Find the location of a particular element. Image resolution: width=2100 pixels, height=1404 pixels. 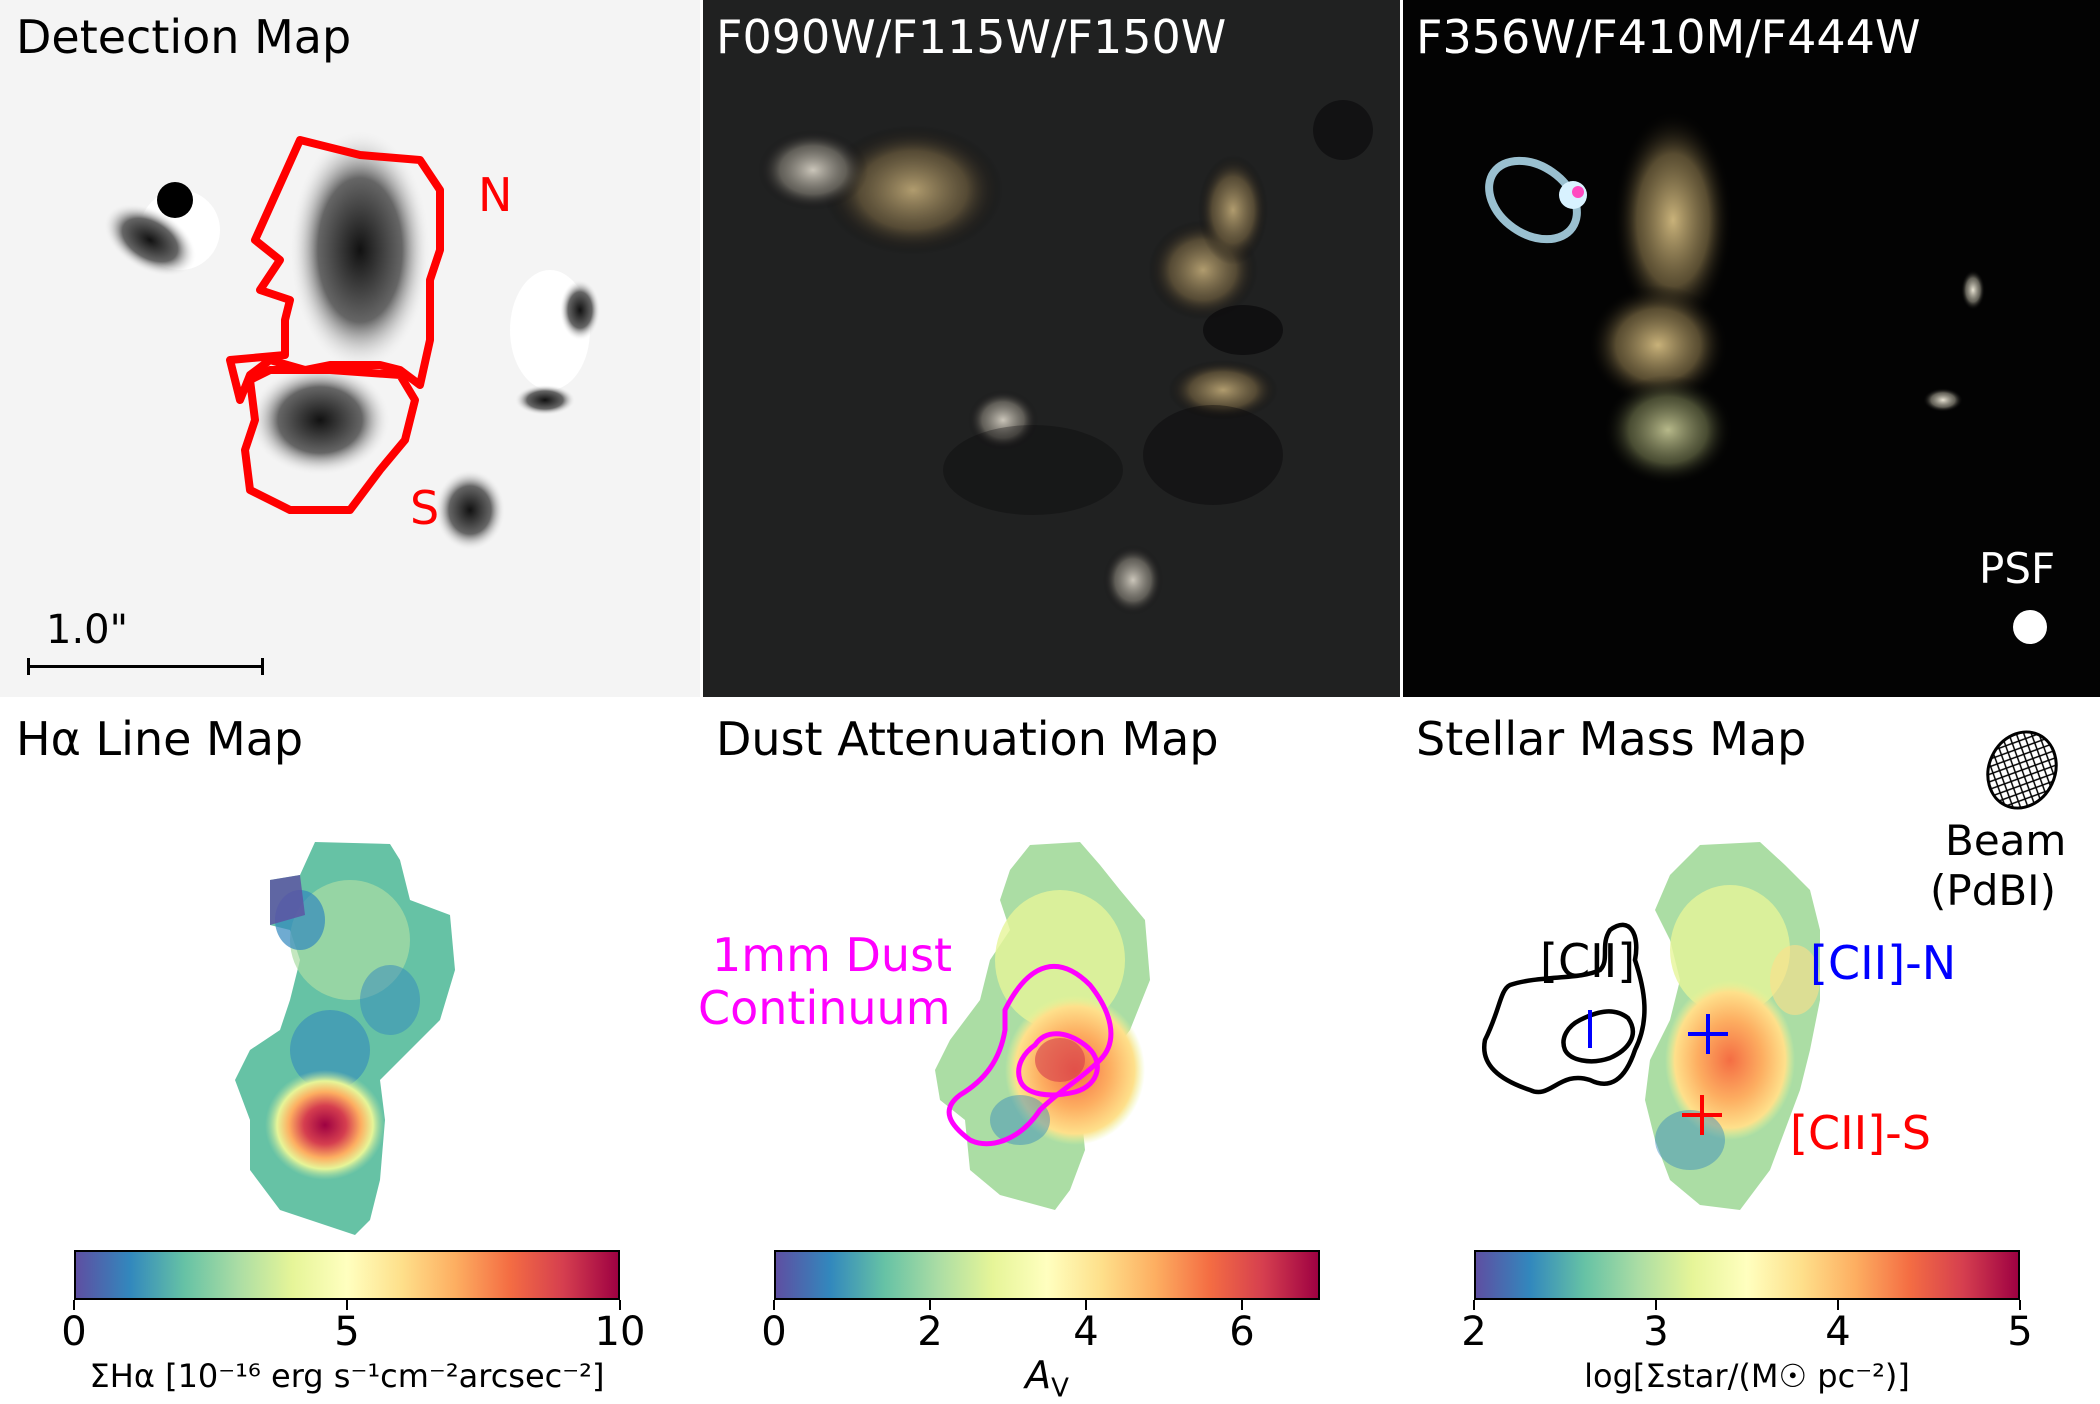

cii-inner-contour is located at coordinates (1598, 1036).